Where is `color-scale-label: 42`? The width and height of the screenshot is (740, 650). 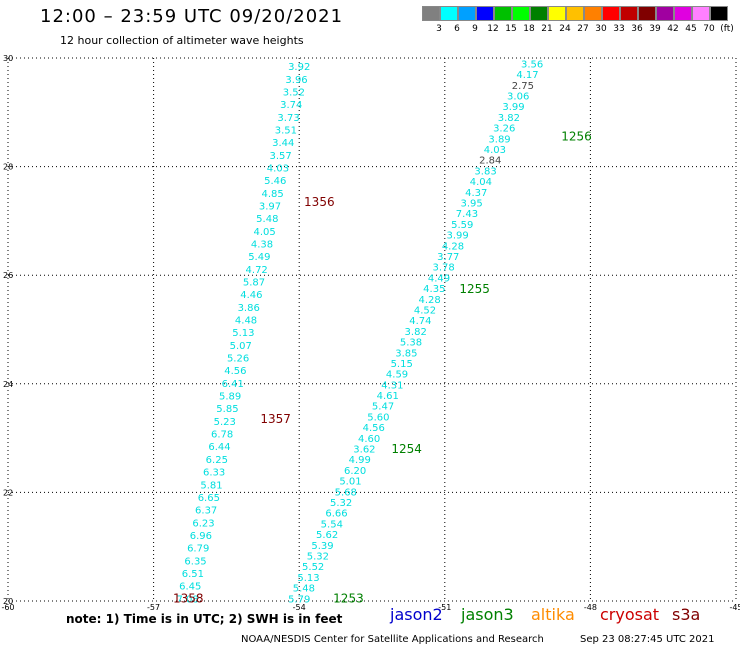 color-scale-label: 42 is located at coordinates (673, 29).